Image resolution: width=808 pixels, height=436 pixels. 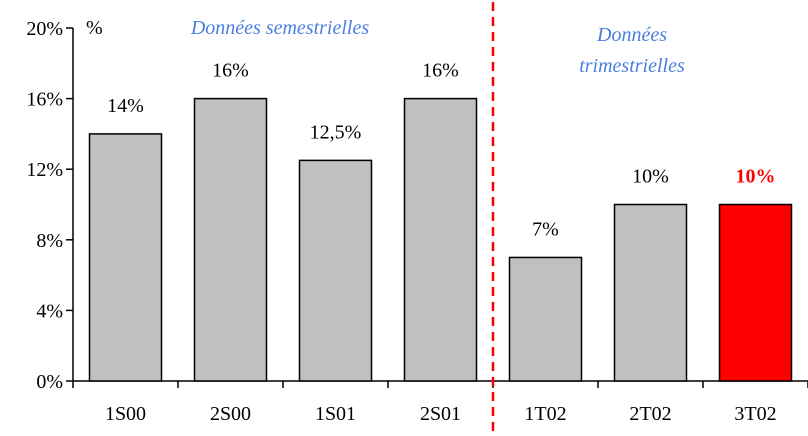 I want to click on bar-2t02, so click(x=650, y=292).